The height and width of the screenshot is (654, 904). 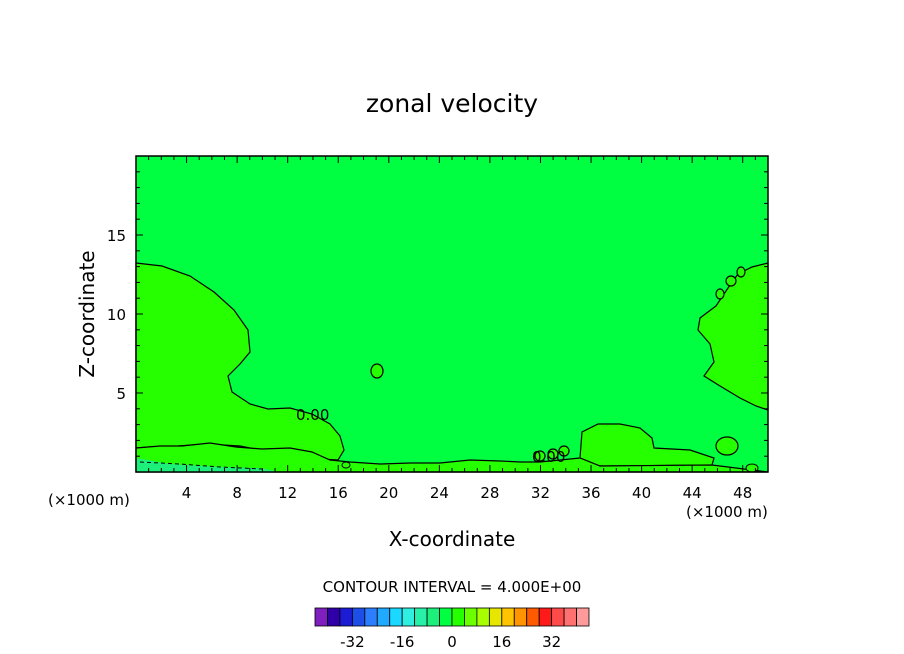 I want to click on contour-negative-strip, so click(x=208, y=465).